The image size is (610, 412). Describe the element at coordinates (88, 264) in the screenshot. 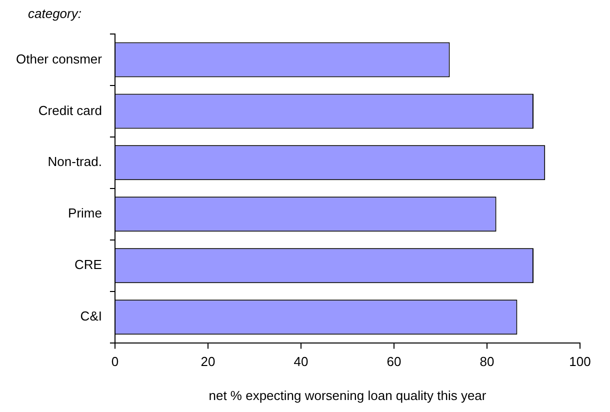

I see `y-tick-label: CRE` at that location.